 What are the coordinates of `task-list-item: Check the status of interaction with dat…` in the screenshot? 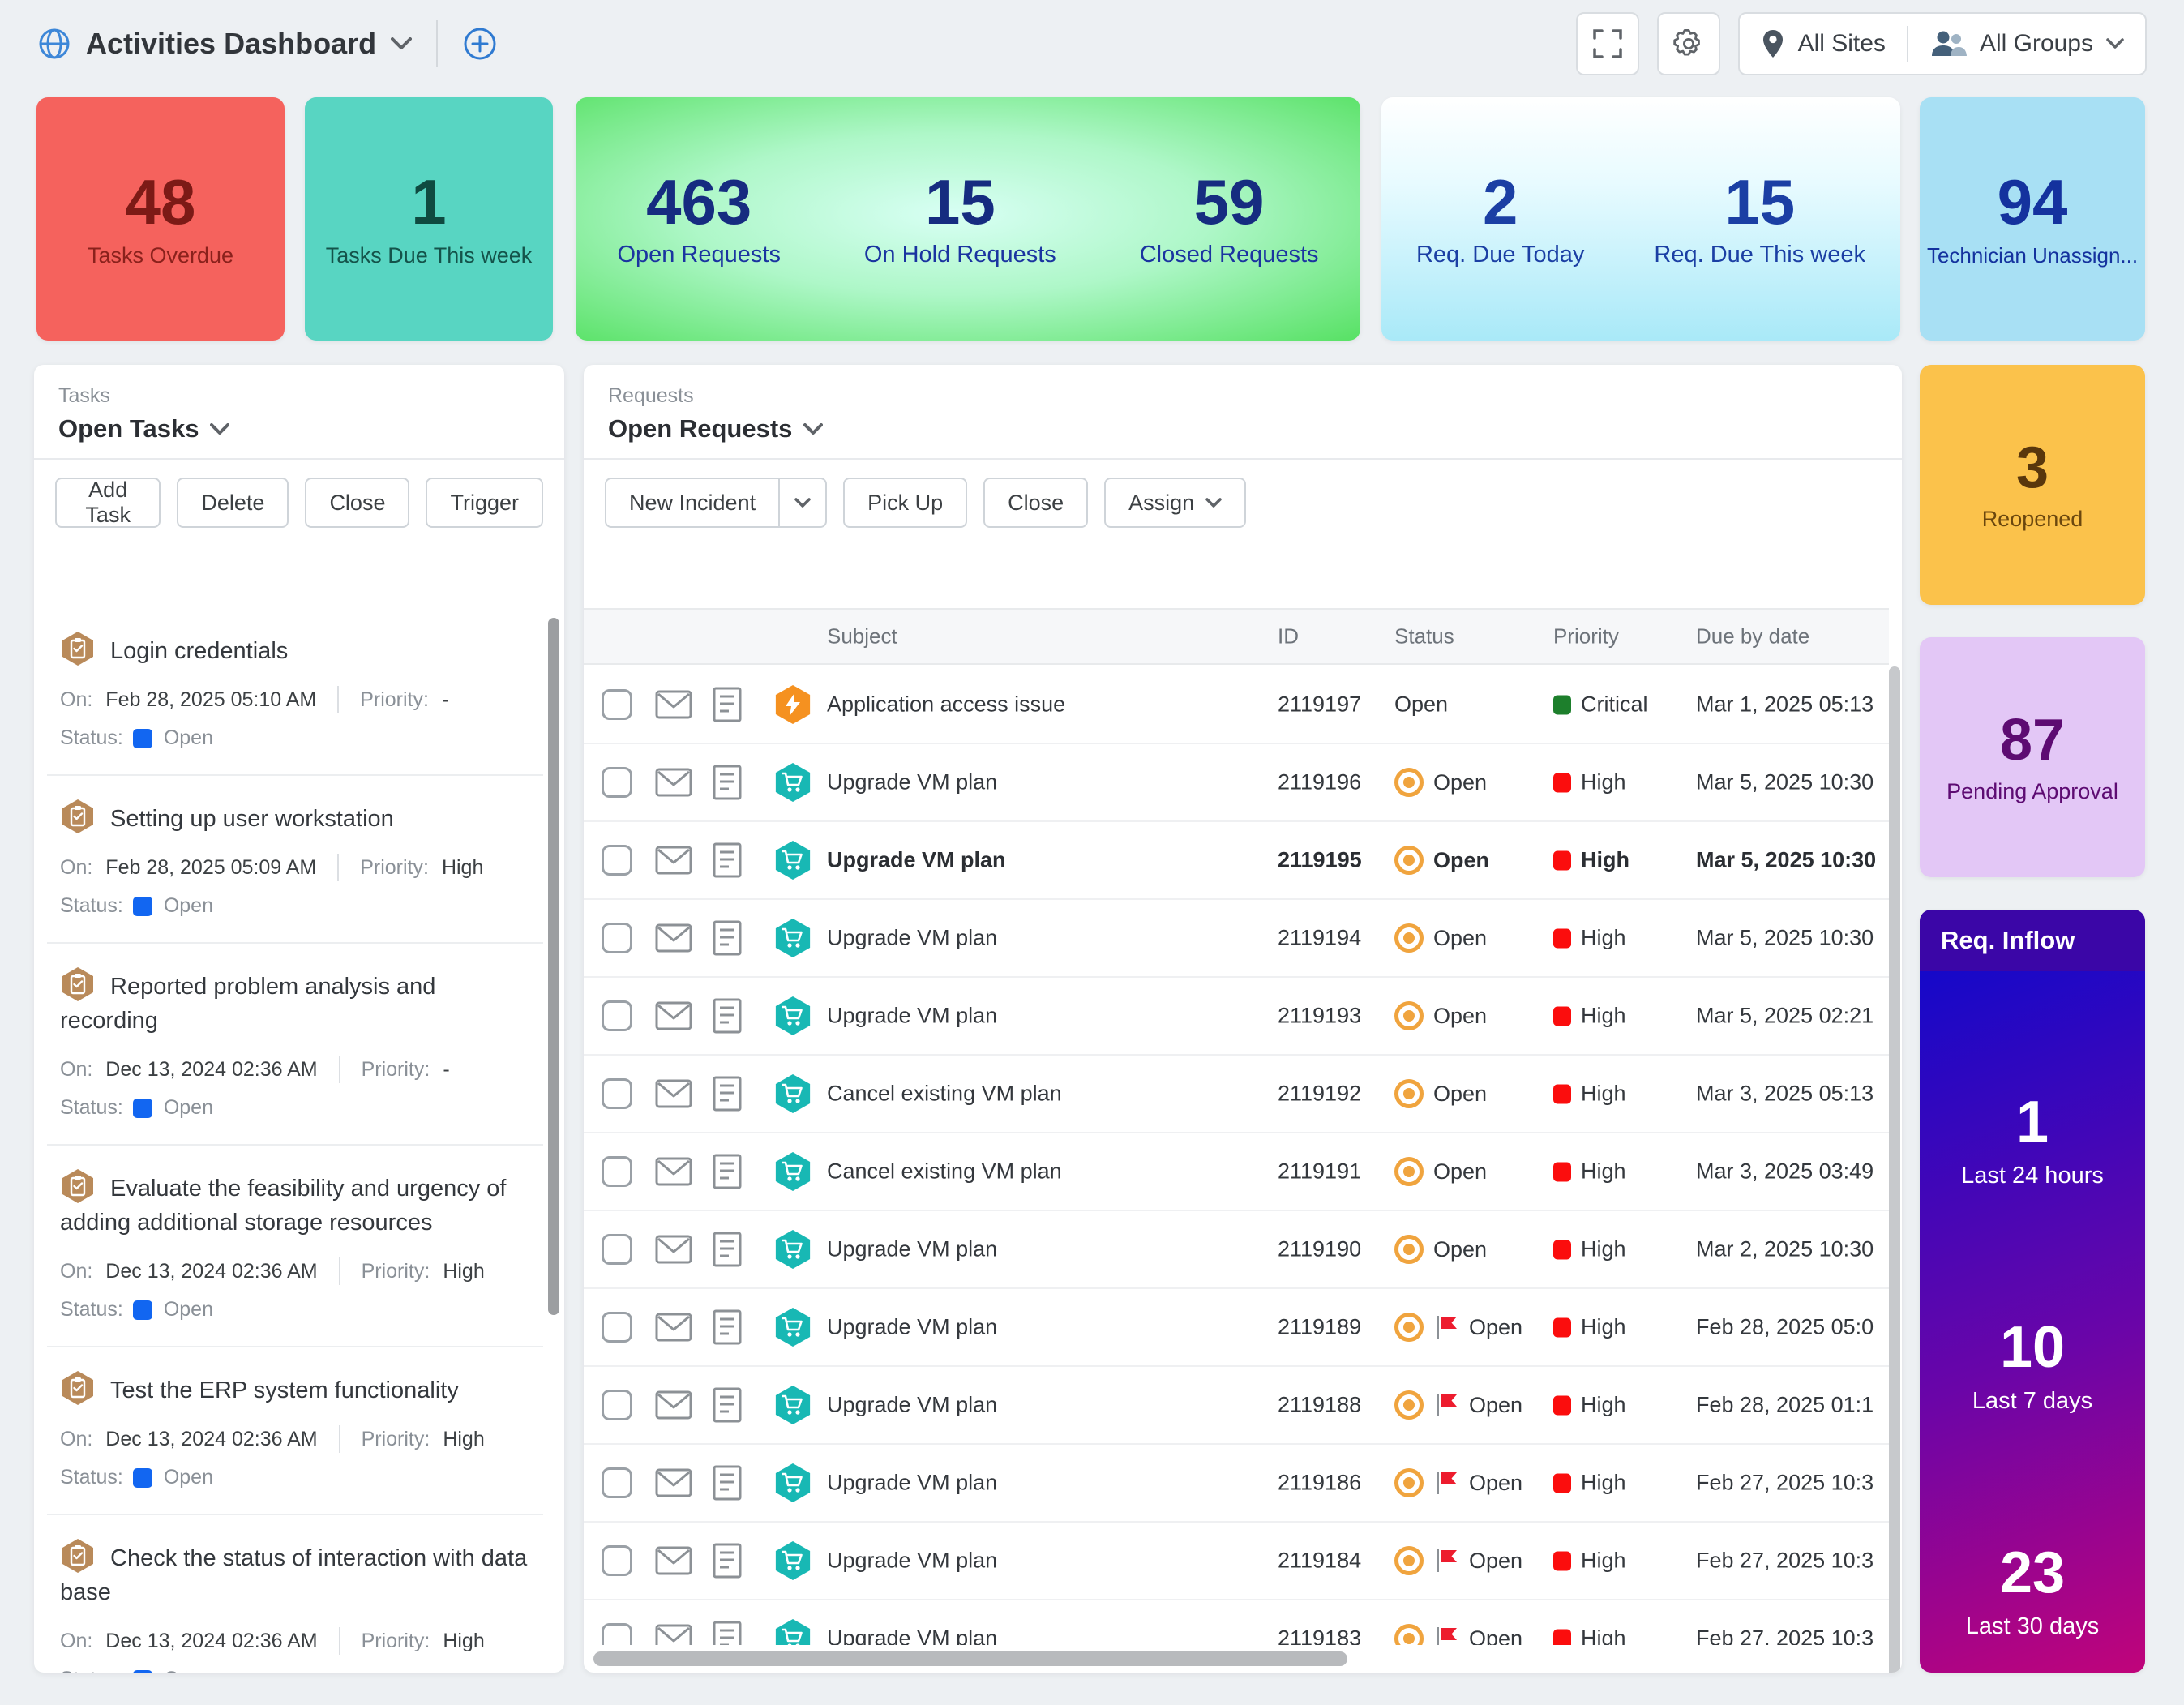 It's located at (295, 1594).